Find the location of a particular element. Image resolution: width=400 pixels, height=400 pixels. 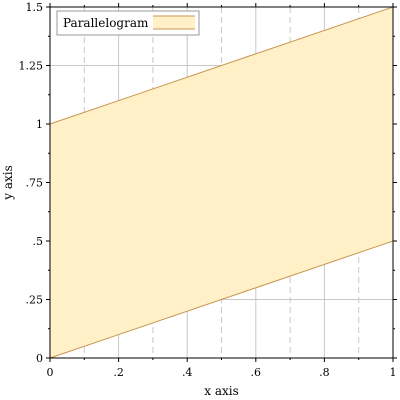

x-tick-label: .8 is located at coordinates (324, 372).